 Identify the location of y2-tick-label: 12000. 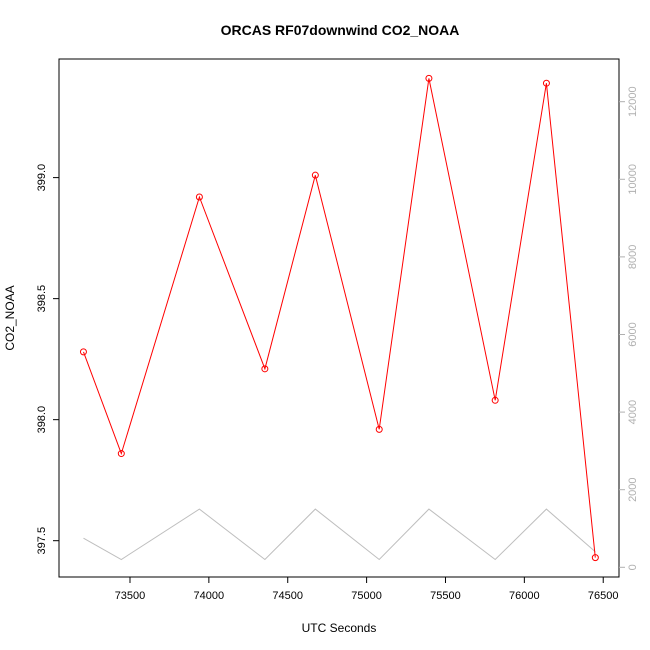
(633, 101).